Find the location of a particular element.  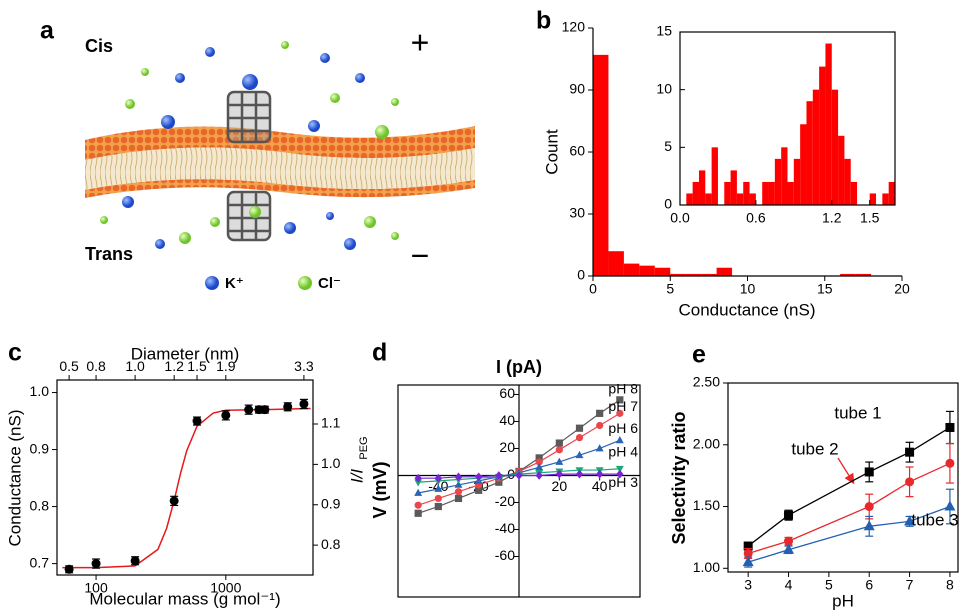

y-tick-label: 90 is located at coordinates (577, 89).